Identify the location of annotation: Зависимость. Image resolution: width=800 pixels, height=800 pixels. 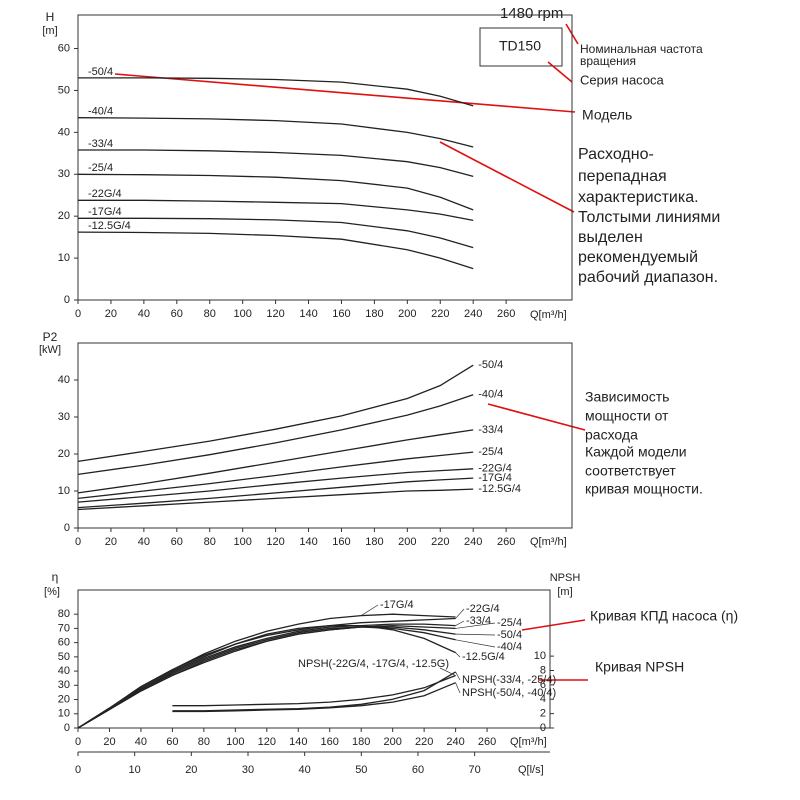
(627, 397).